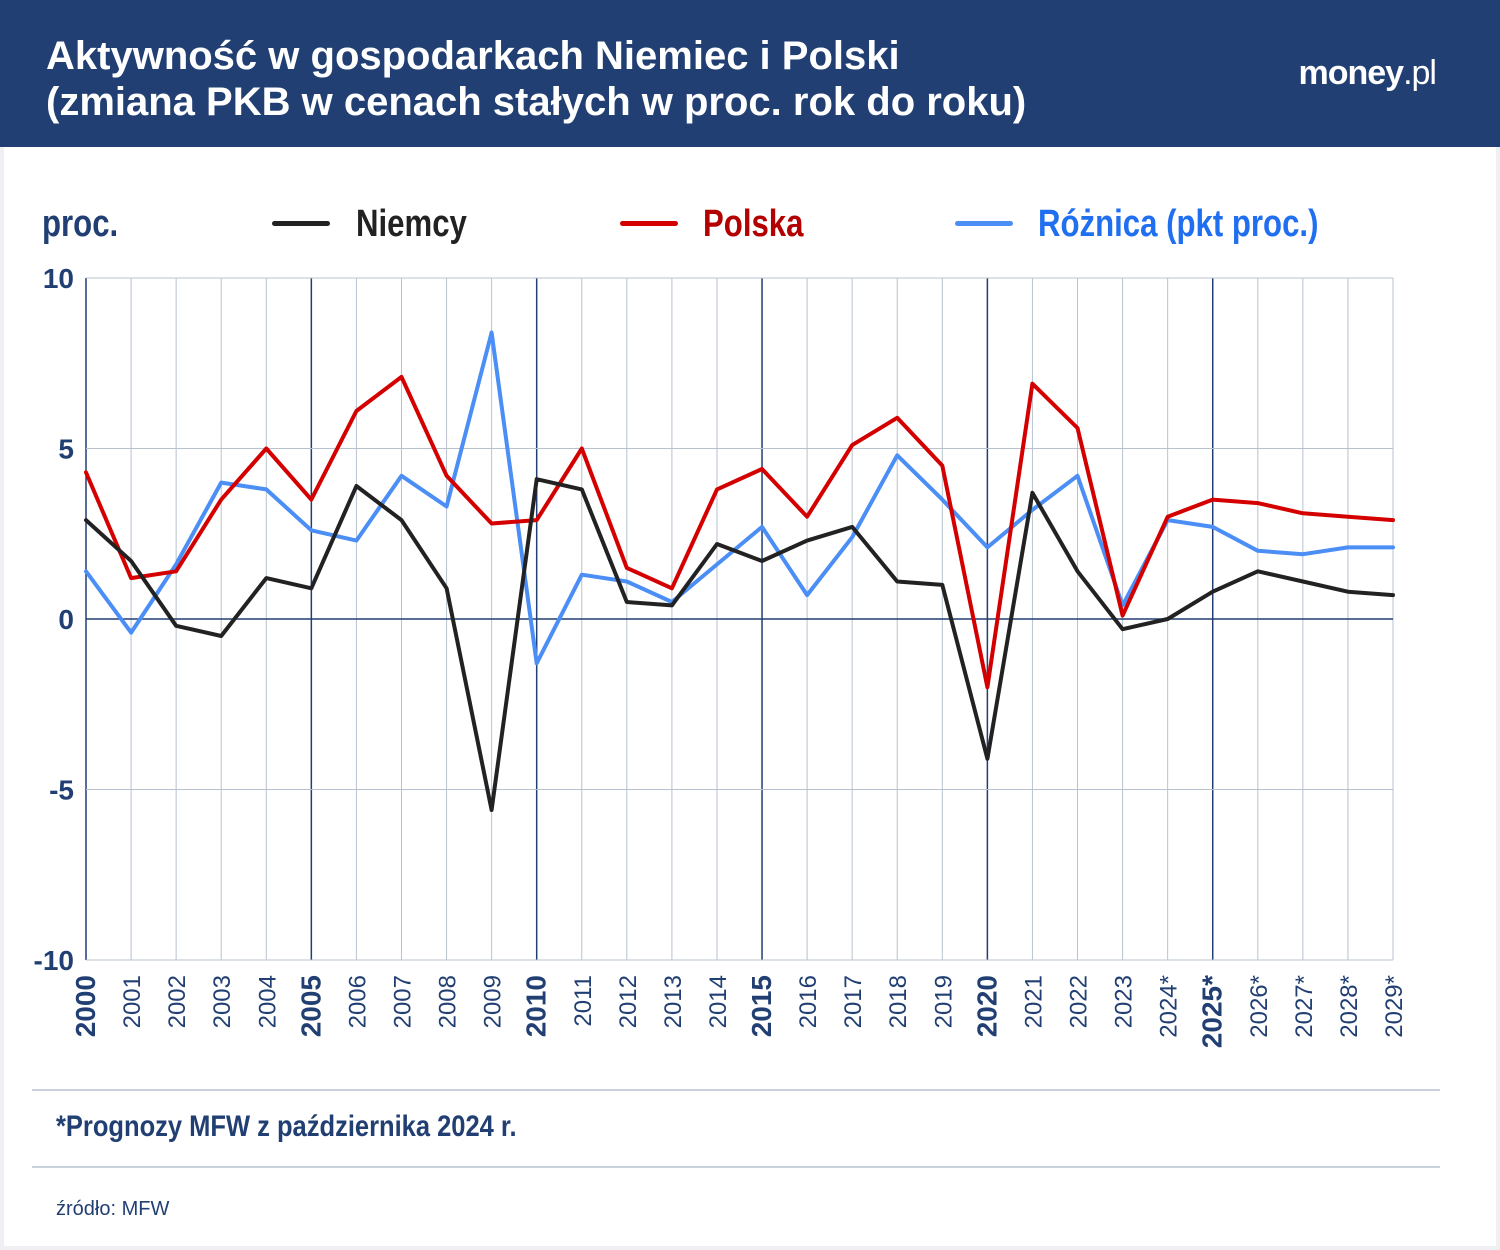 The width and height of the screenshot is (1500, 1250). What do you see at coordinates (286, 1126) in the screenshot?
I see `forecast-note: *Prognozy MFW z października 2024 r.` at bounding box center [286, 1126].